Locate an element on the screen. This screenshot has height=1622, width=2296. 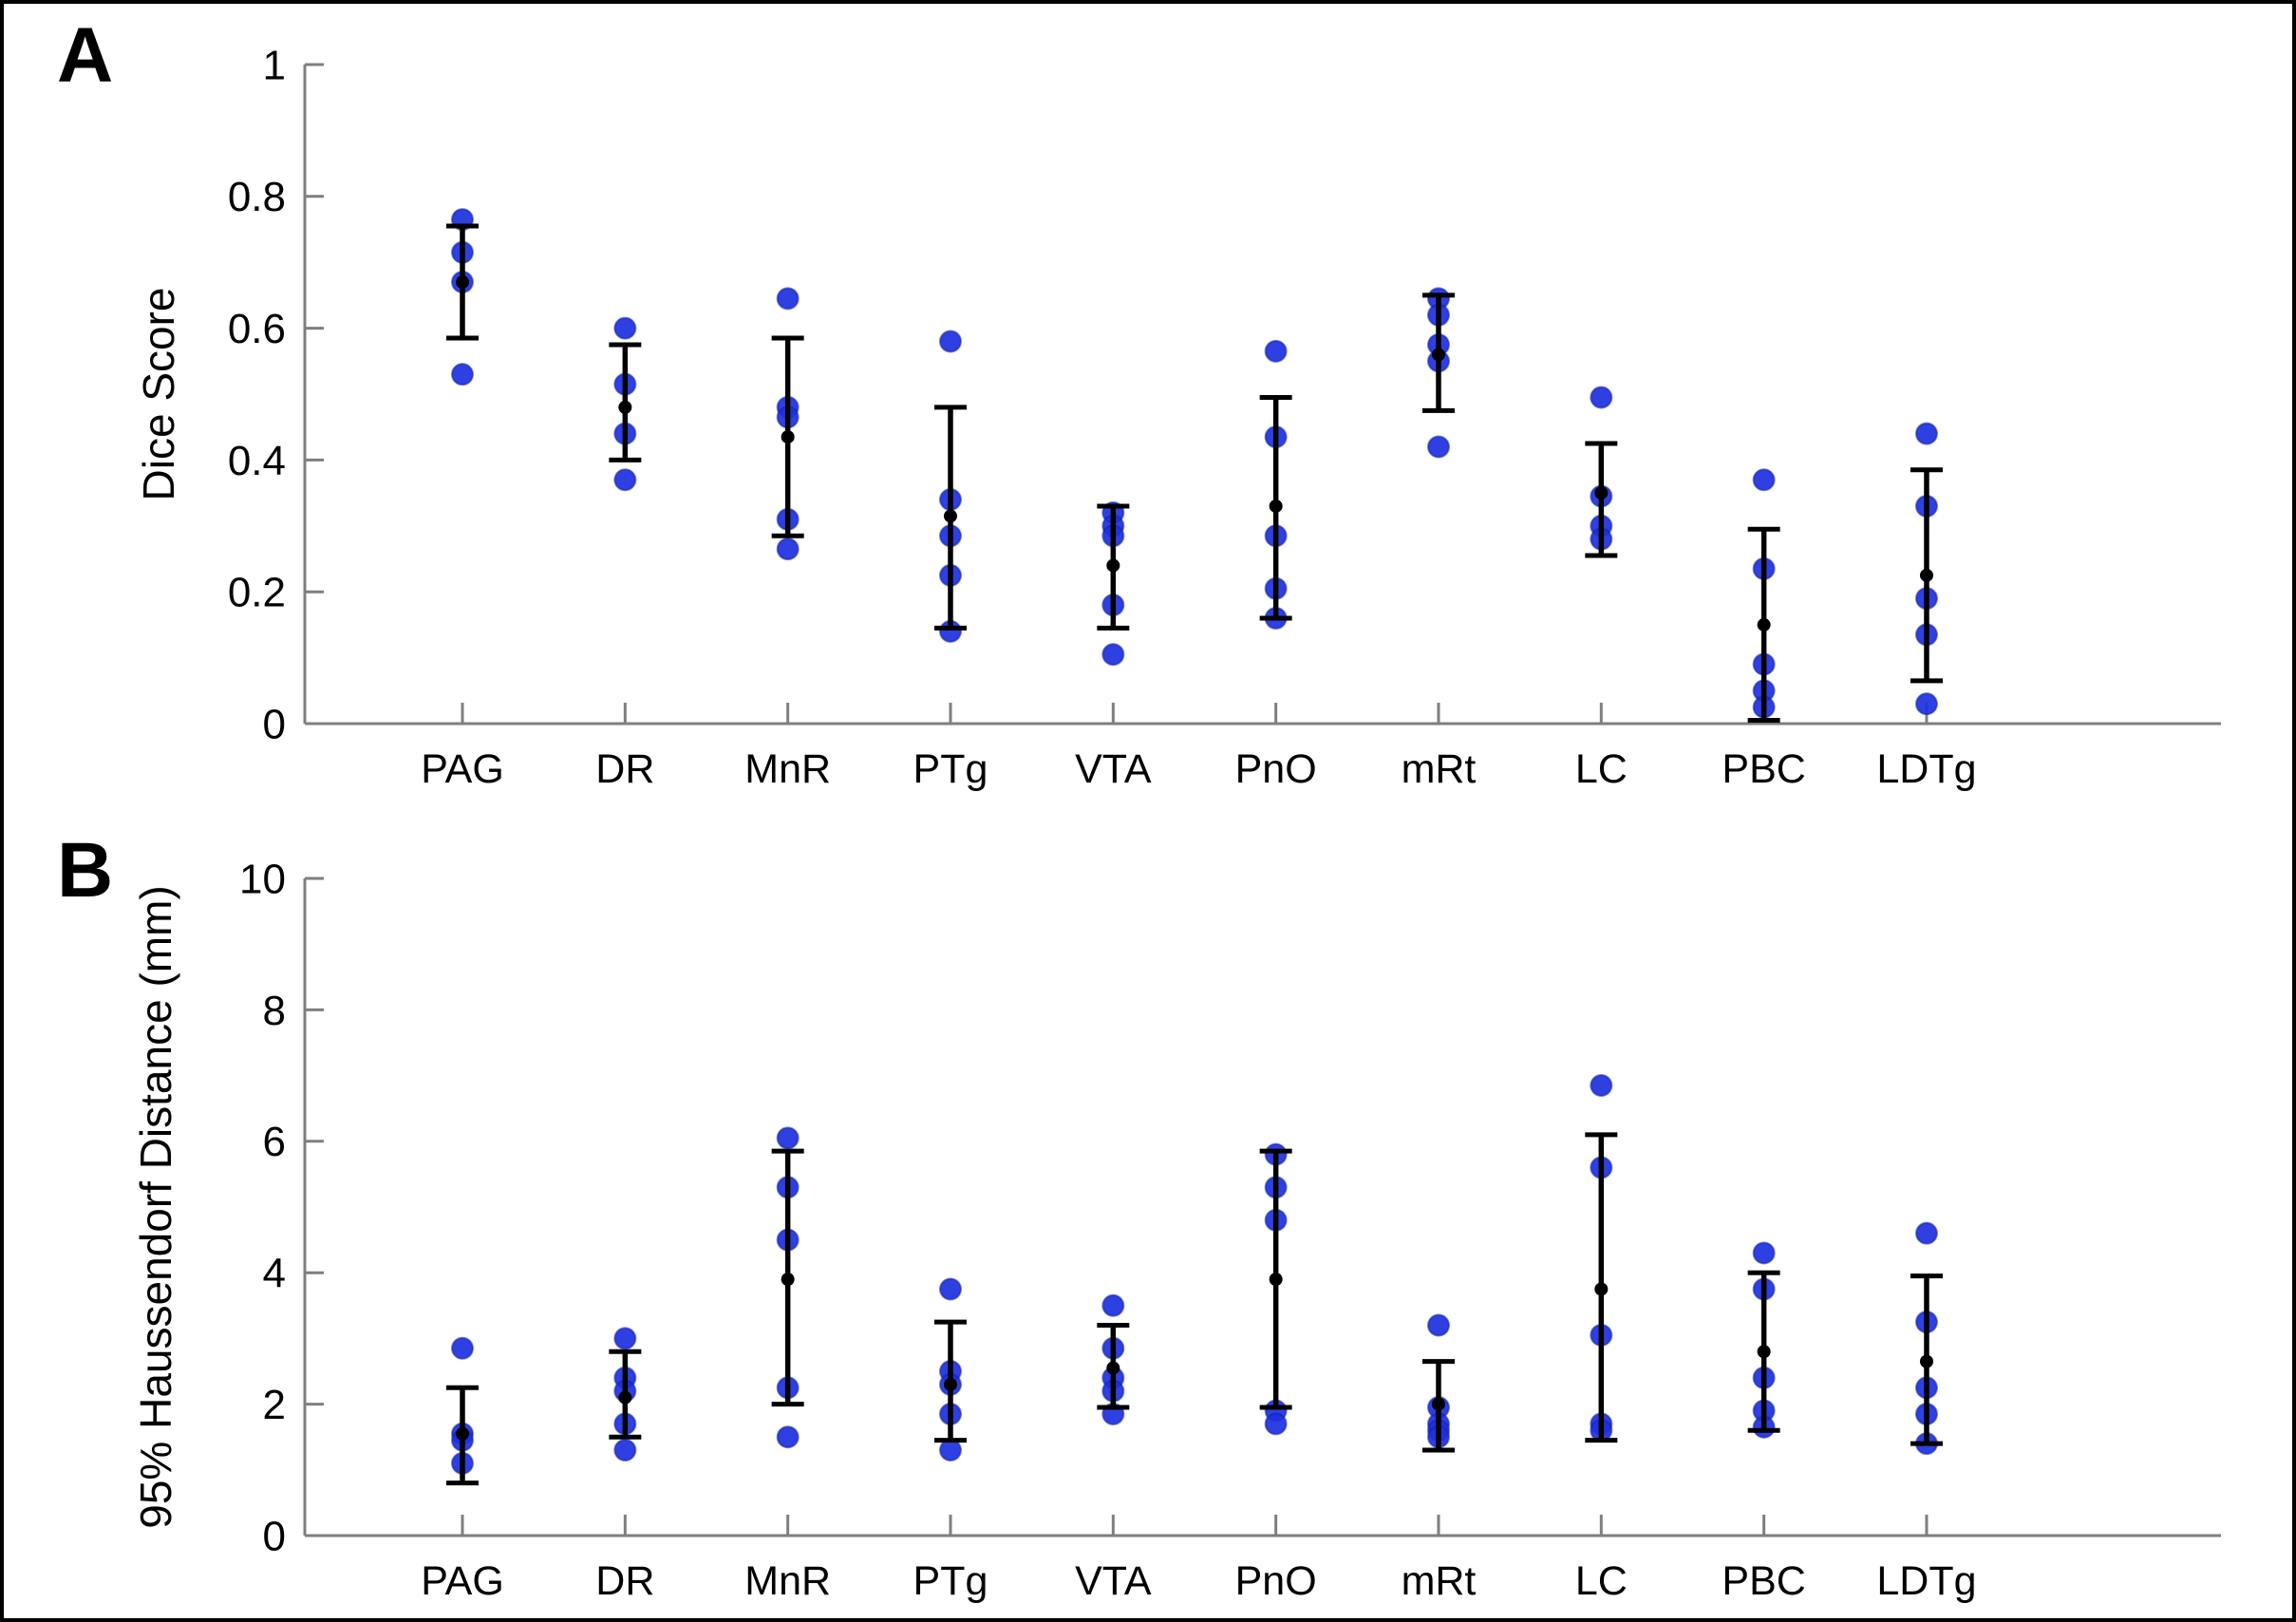
panel-B-series-PTg is located at coordinates (950, 1369).